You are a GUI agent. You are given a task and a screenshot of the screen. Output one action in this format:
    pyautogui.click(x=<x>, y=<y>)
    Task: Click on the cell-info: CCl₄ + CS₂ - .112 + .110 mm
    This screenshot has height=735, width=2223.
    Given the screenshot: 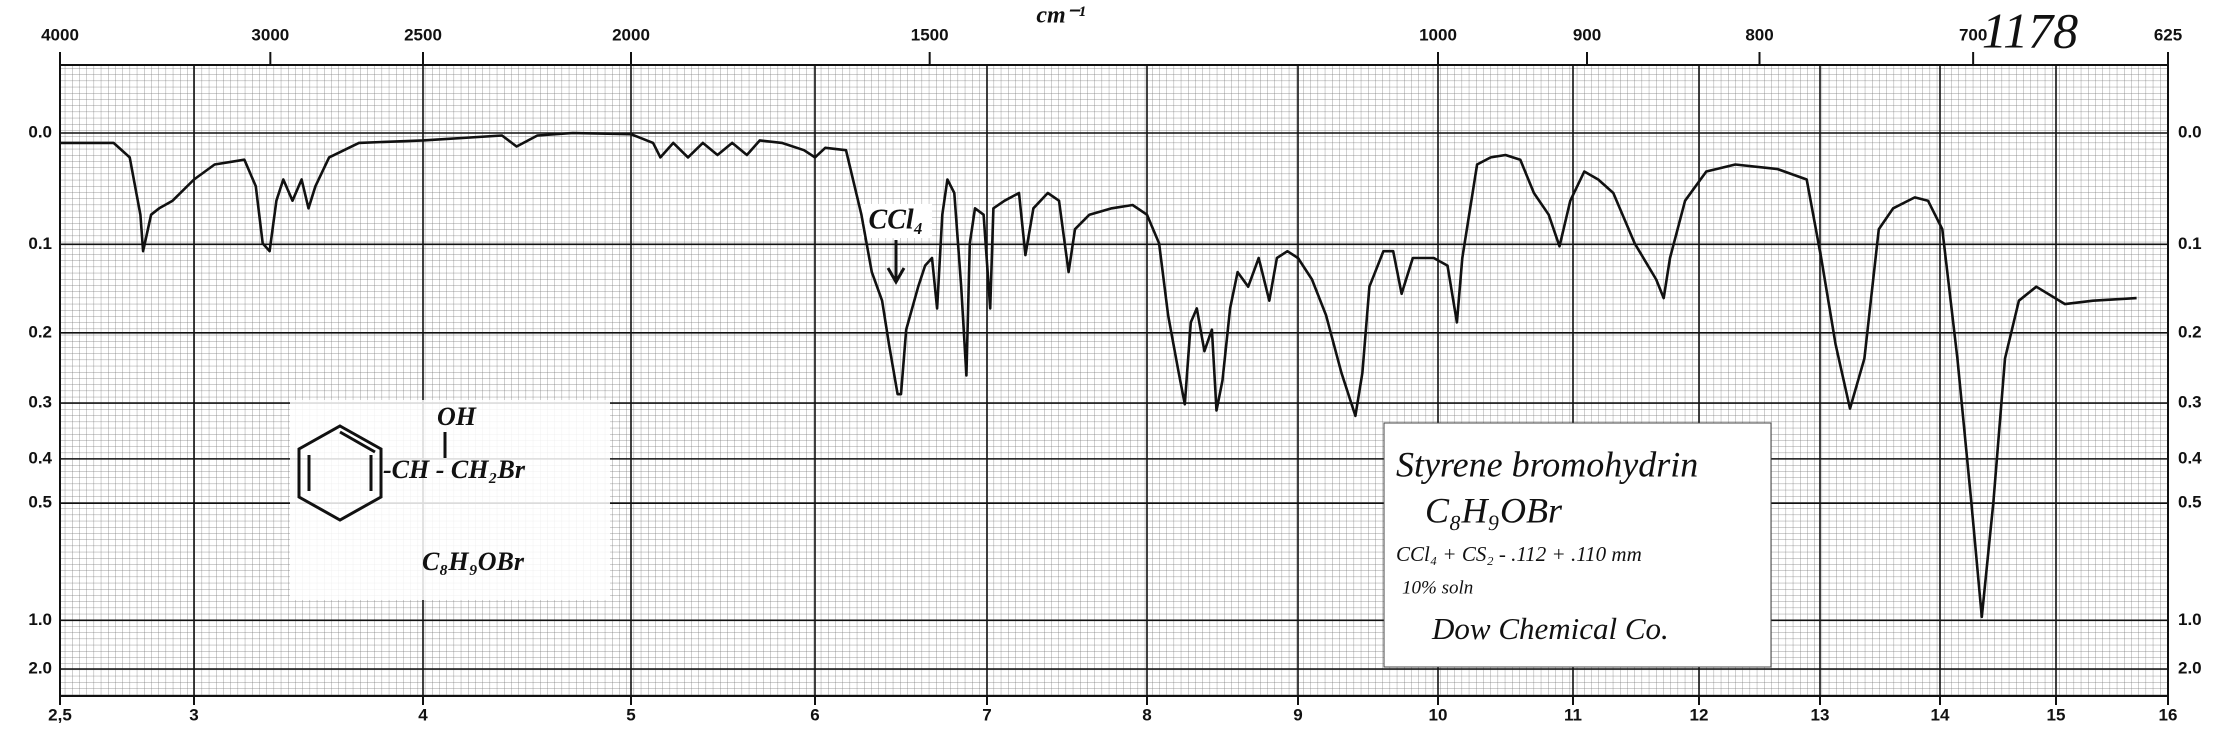 What is the action you would take?
    pyautogui.click(x=1519, y=554)
    